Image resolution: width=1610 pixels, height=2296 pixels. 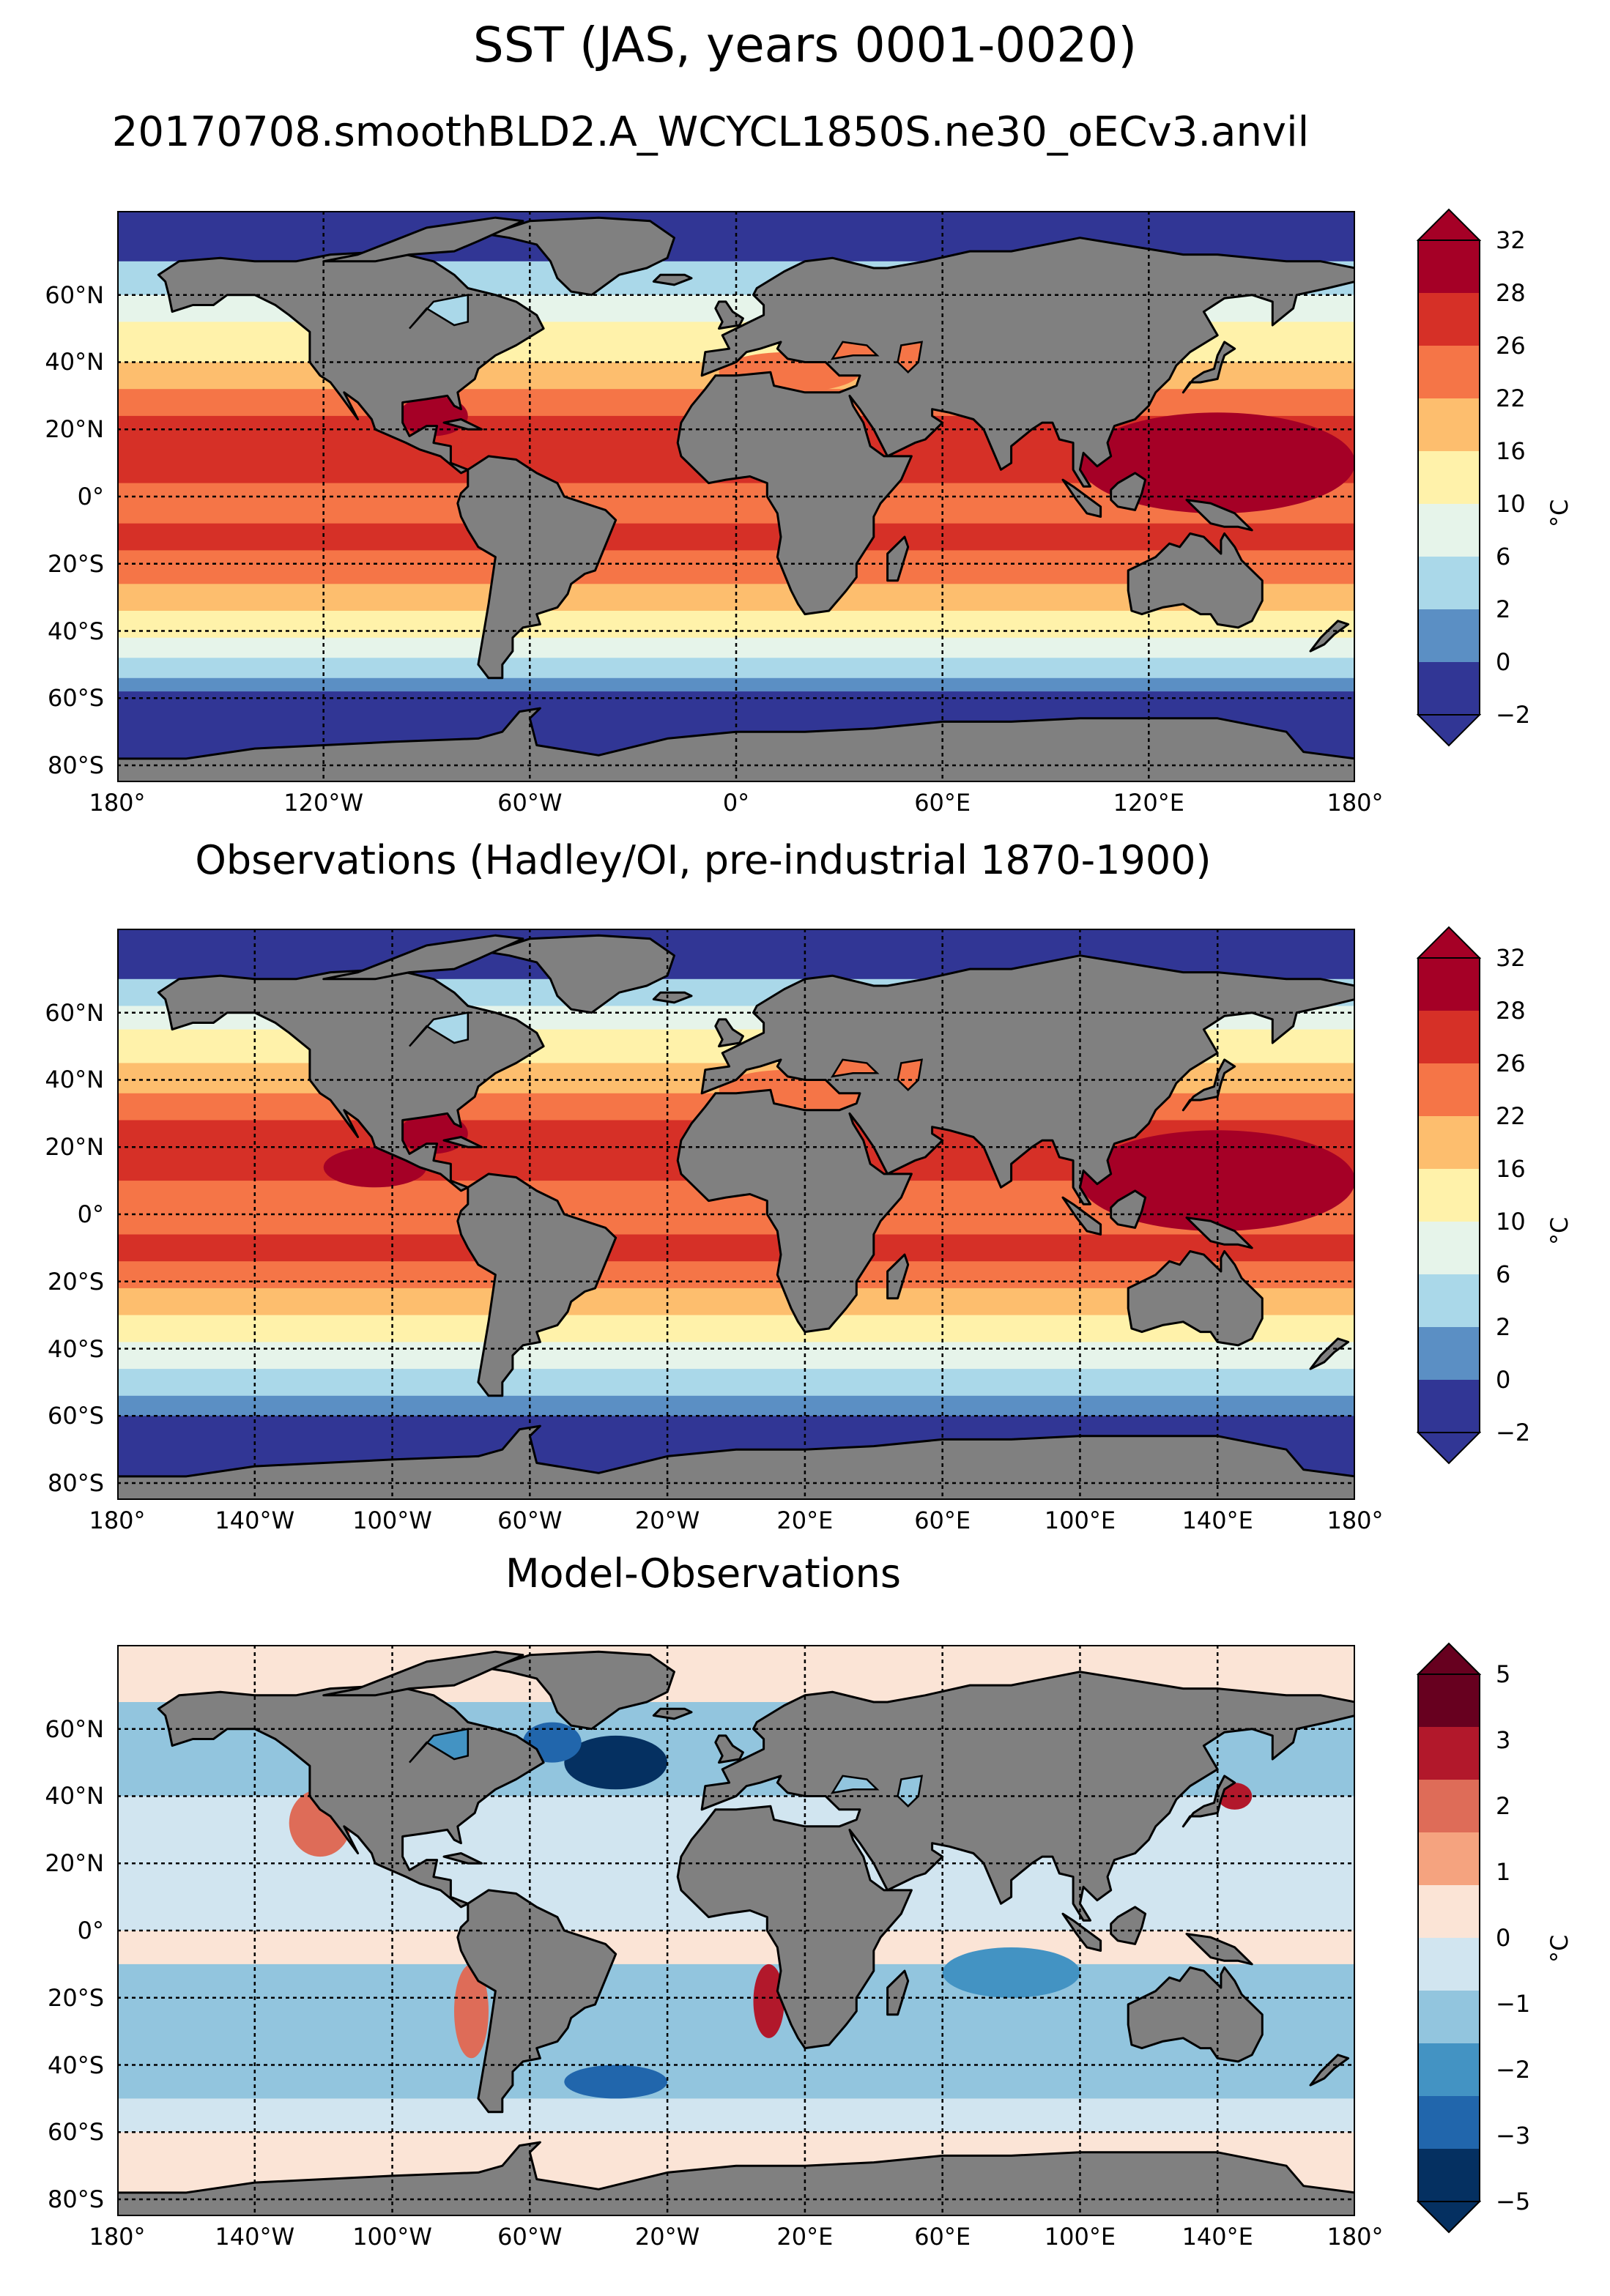 I want to click on antarctica-land, so click(x=736, y=1462).